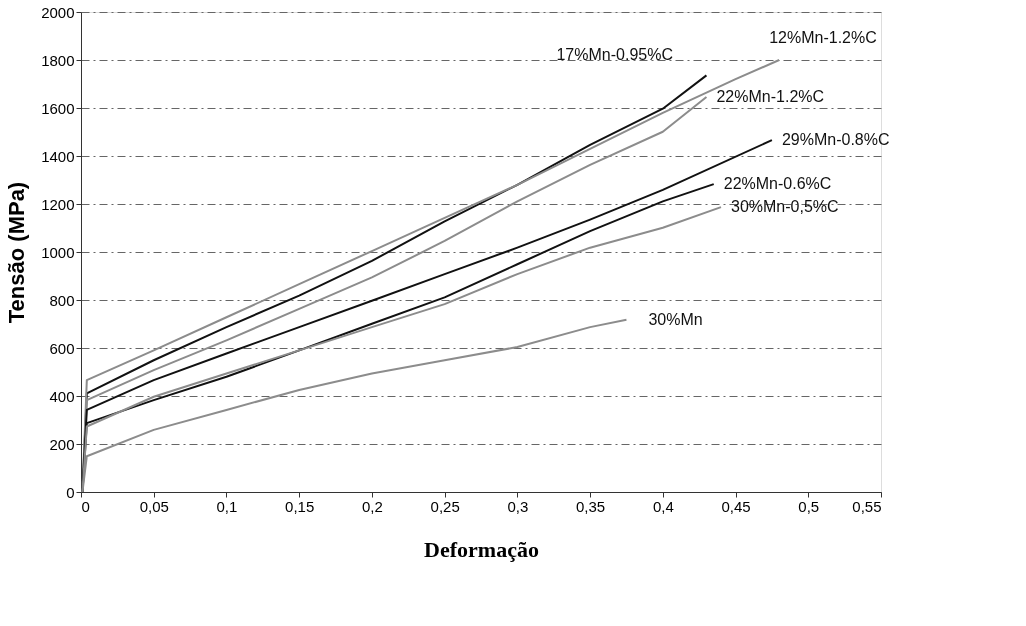 This screenshot has height=626, width=1026. Describe the element at coordinates (770, 96) in the screenshot. I see `series-label: 22%Mn-1.2%C` at that location.